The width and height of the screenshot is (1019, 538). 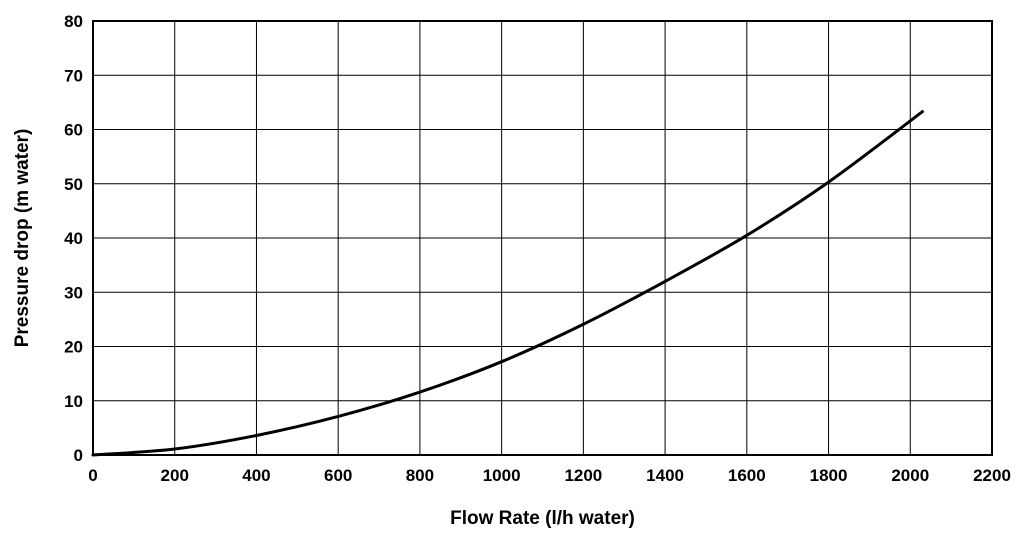 I want to click on x-tick-label: 1600, so click(x=747, y=475).